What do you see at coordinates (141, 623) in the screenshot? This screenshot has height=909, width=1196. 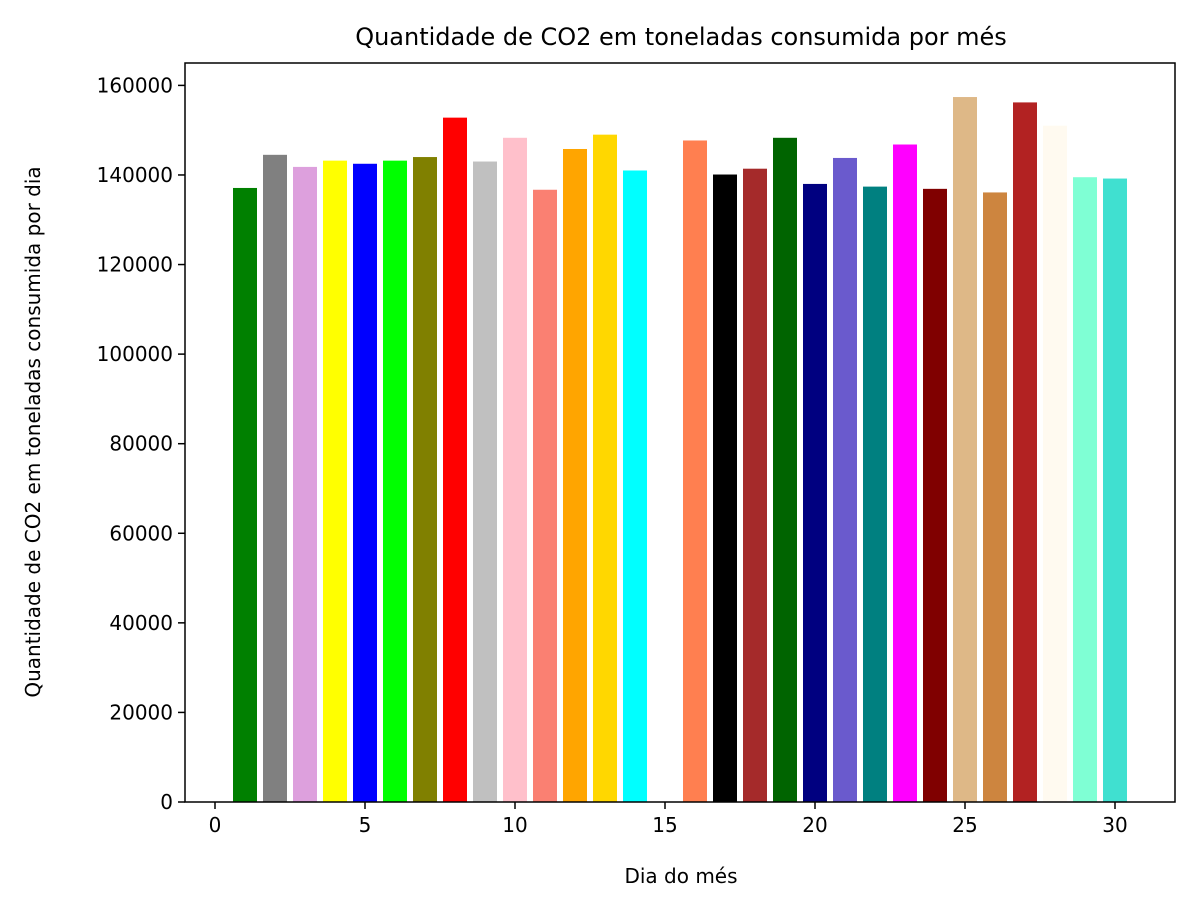 I see `y-tick-label: 40000` at bounding box center [141, 623].